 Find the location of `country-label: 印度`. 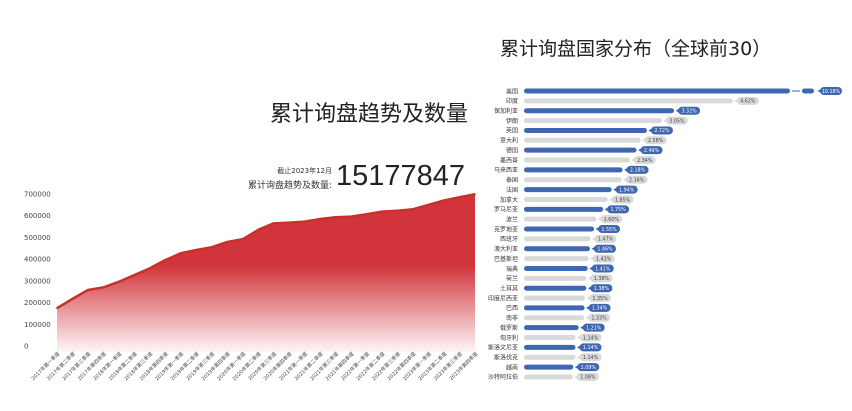

country-label: 印度 is located at coordinates (512, 101).